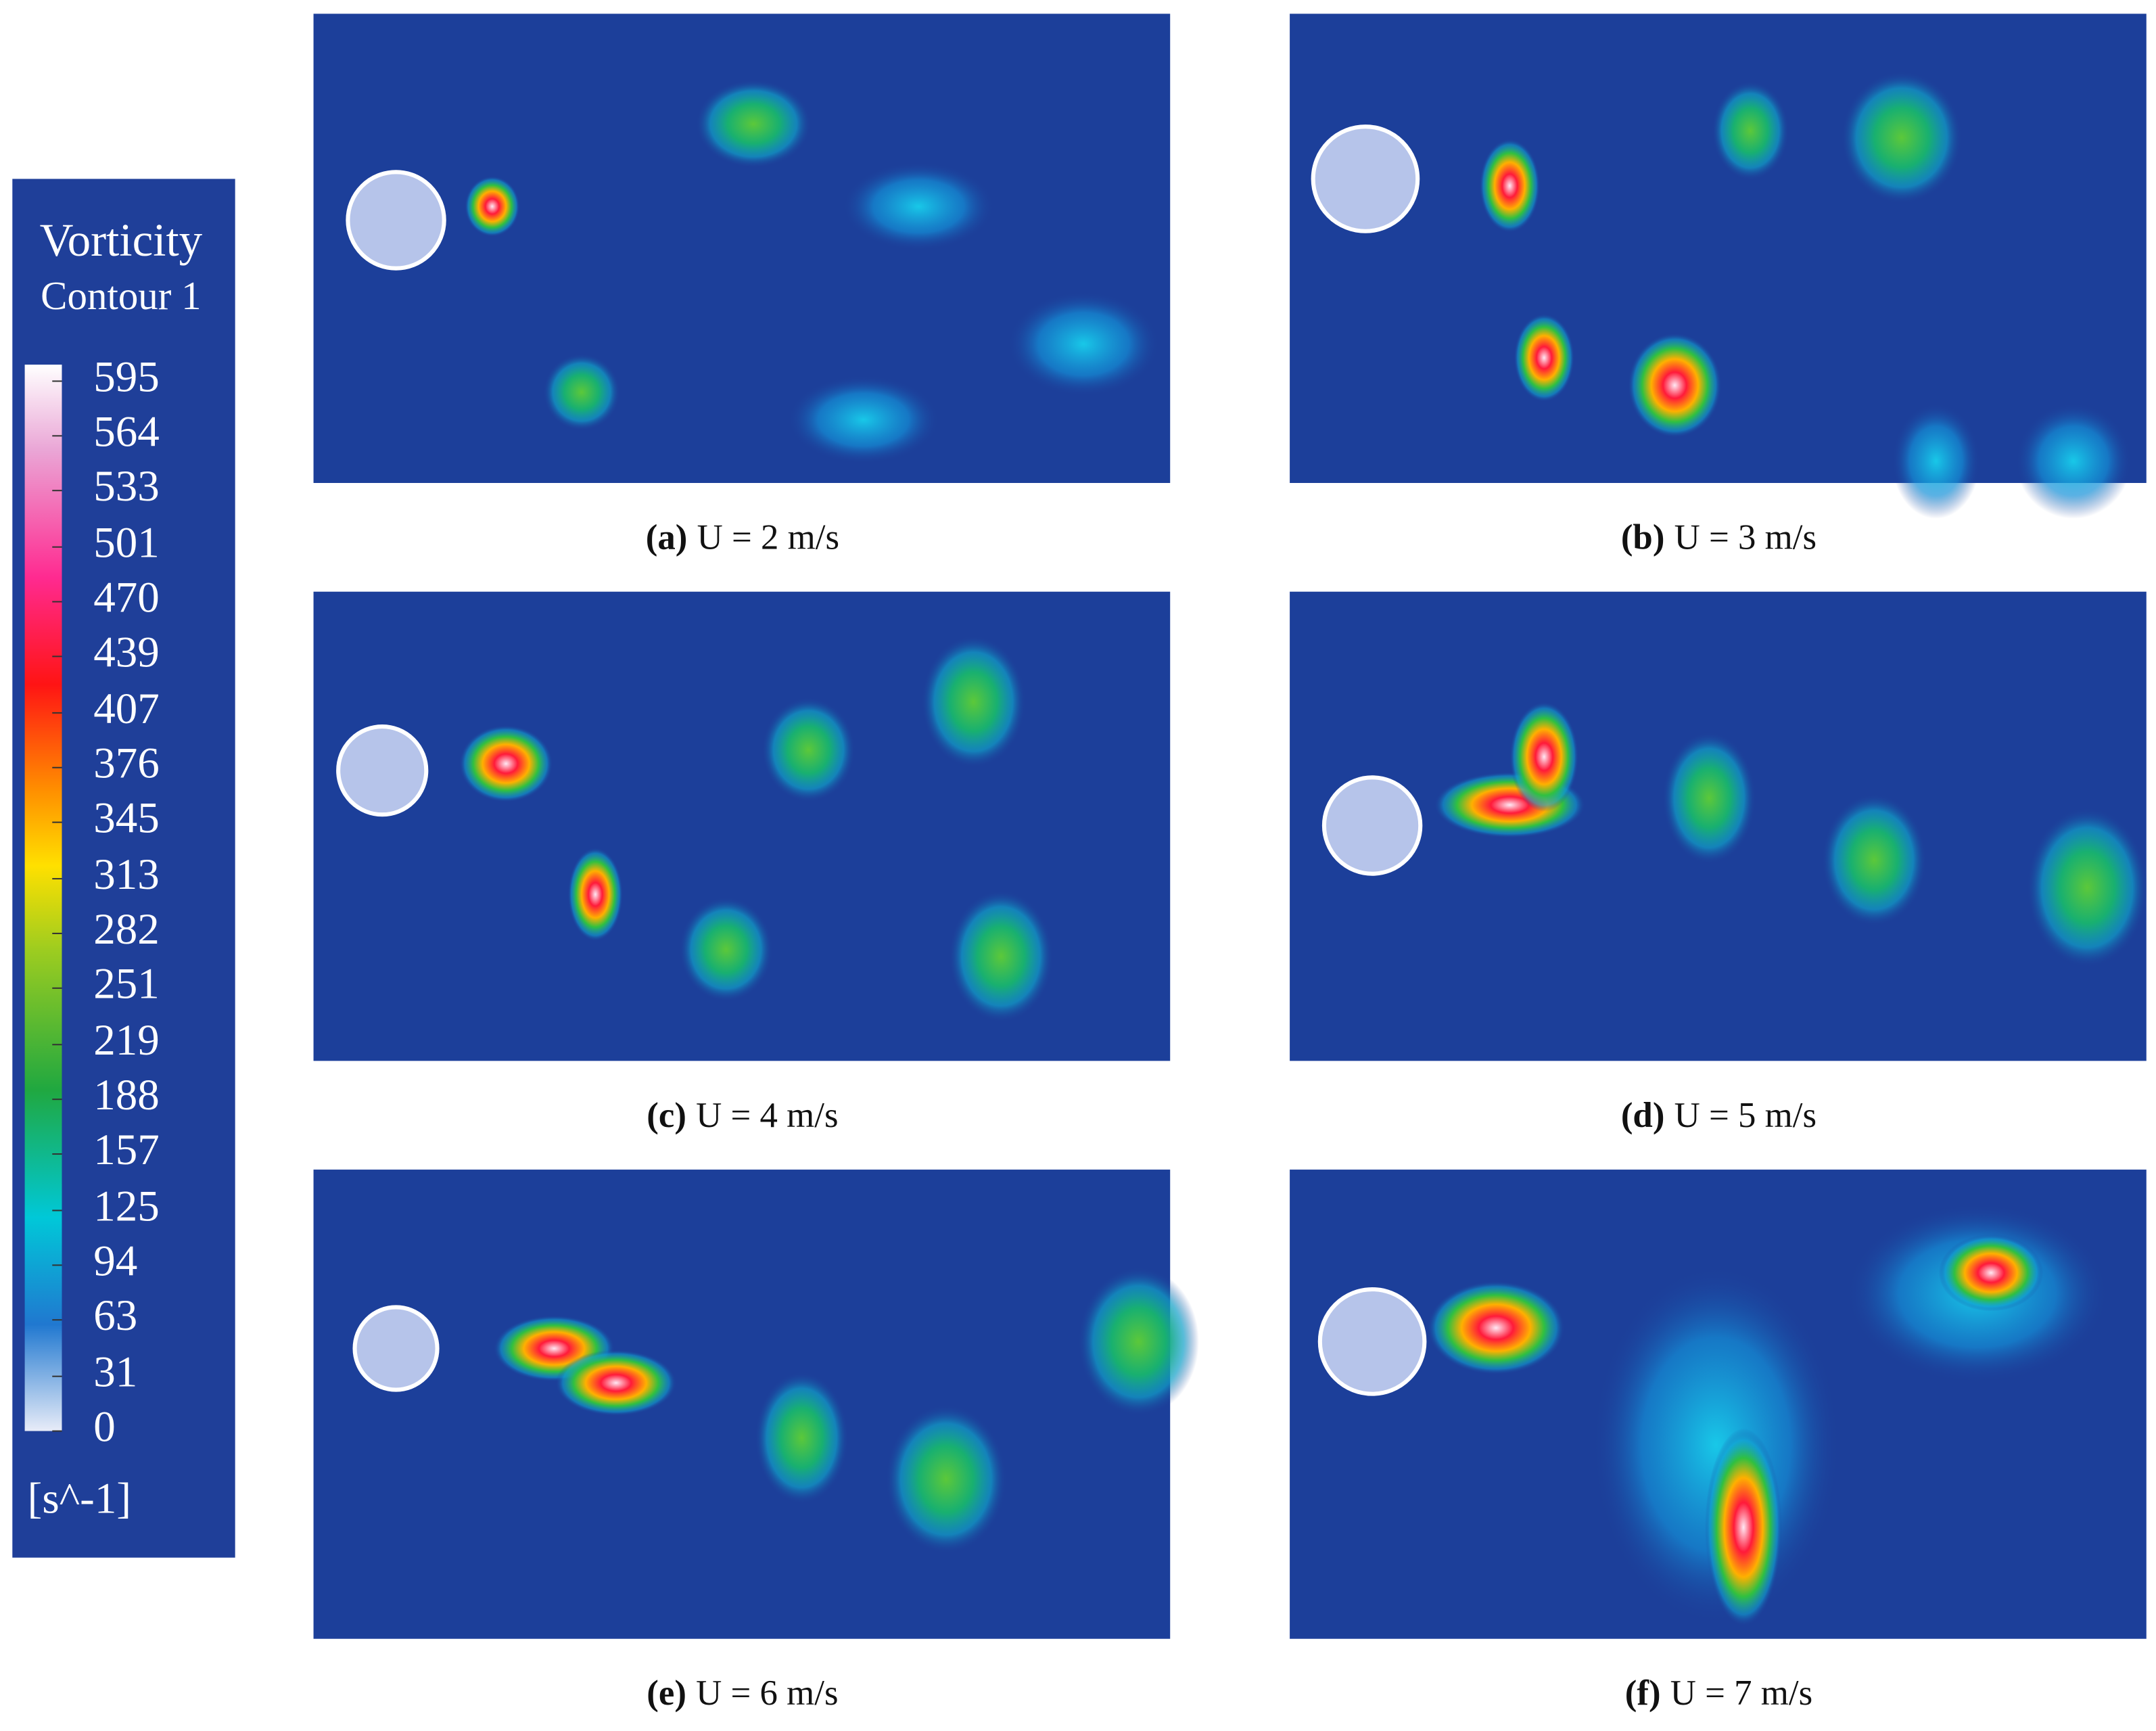  I want to click on tick-label: 157, so click(126, 1150).